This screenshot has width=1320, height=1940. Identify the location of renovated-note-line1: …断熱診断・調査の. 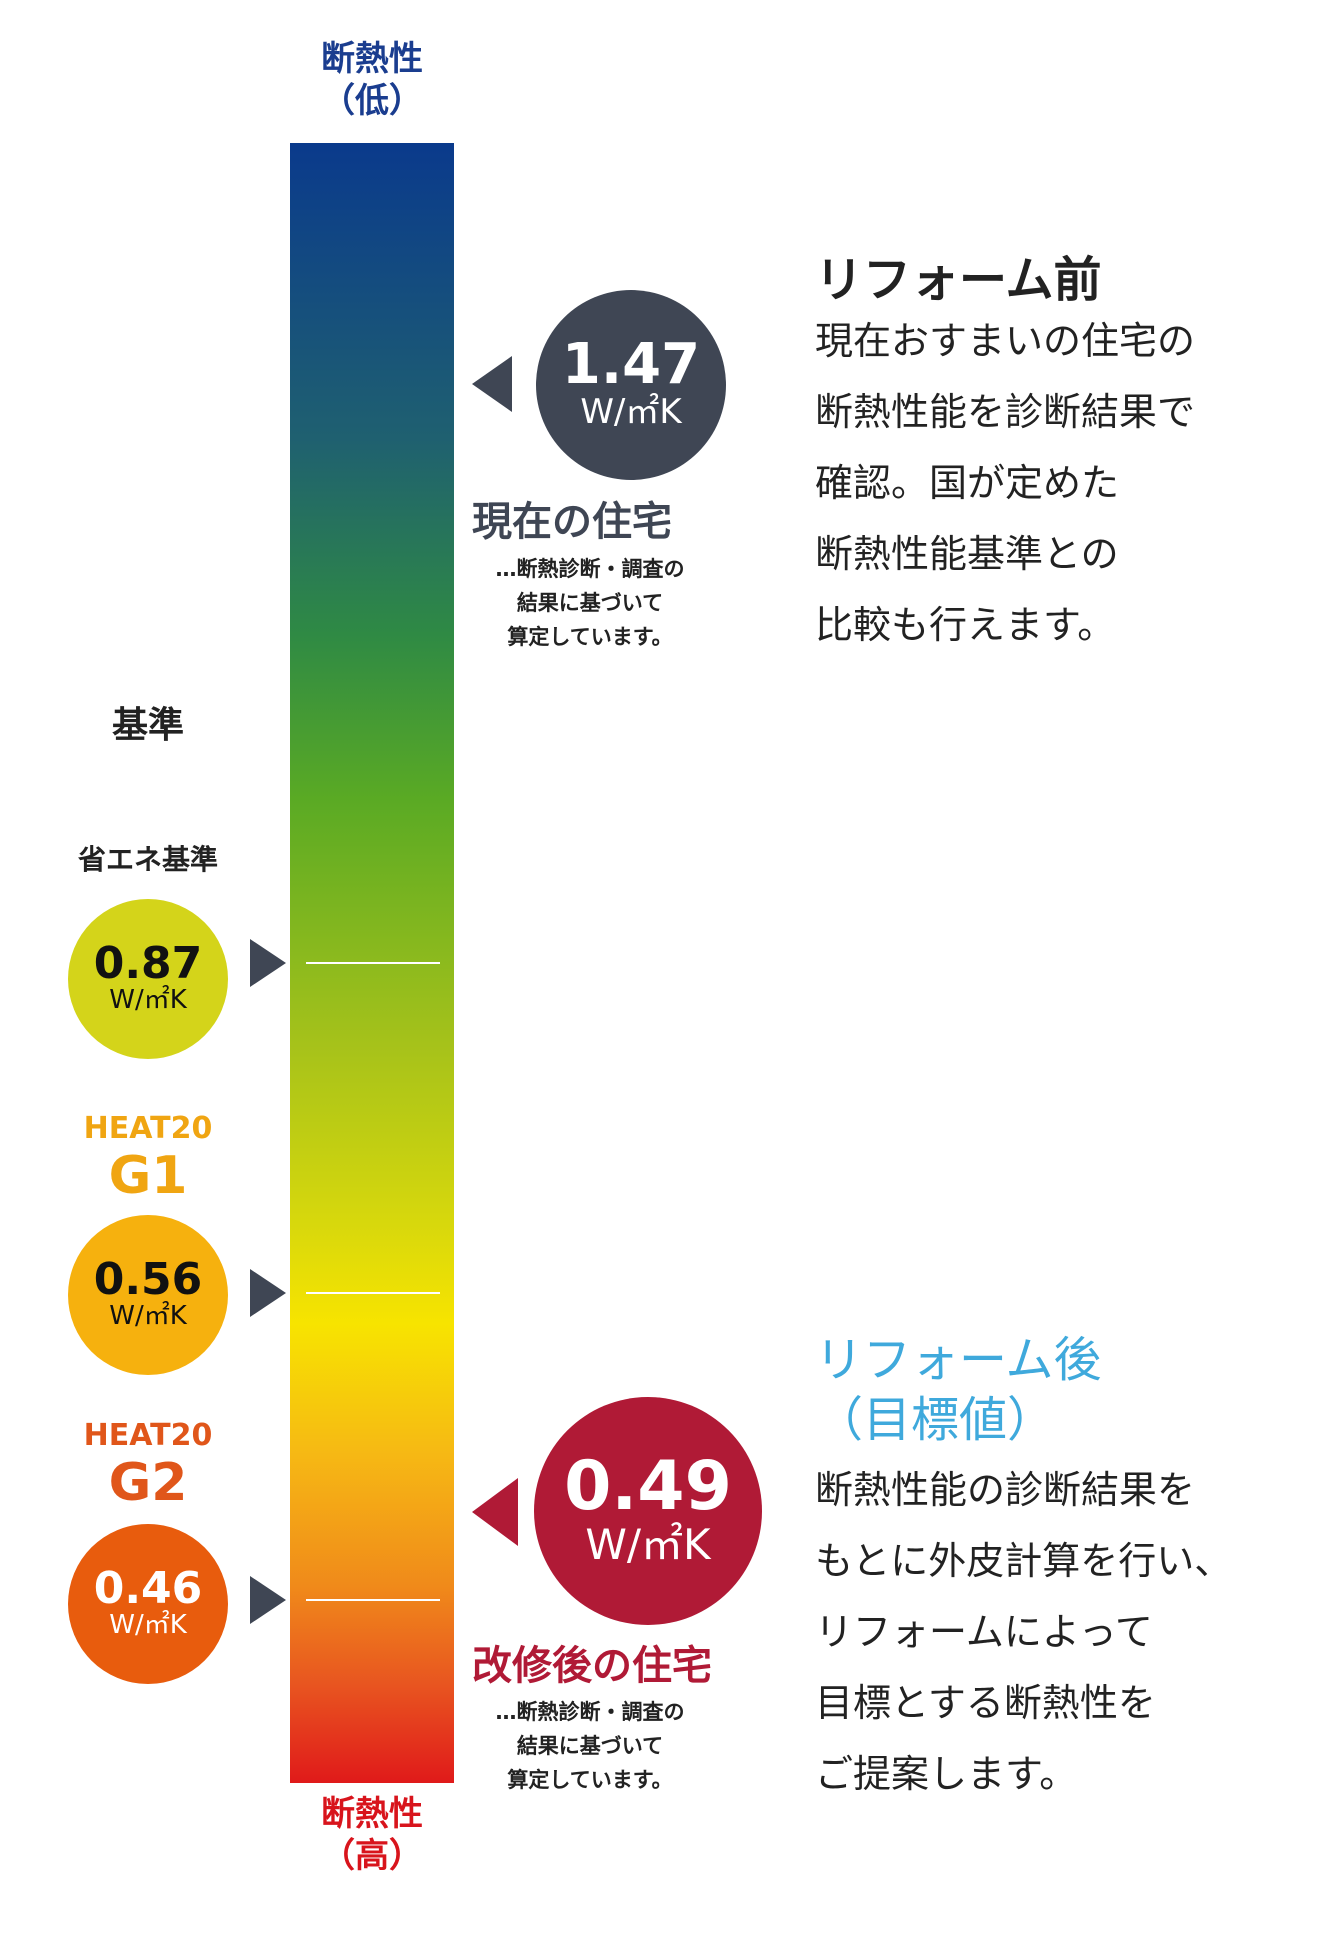
(590, 1712).